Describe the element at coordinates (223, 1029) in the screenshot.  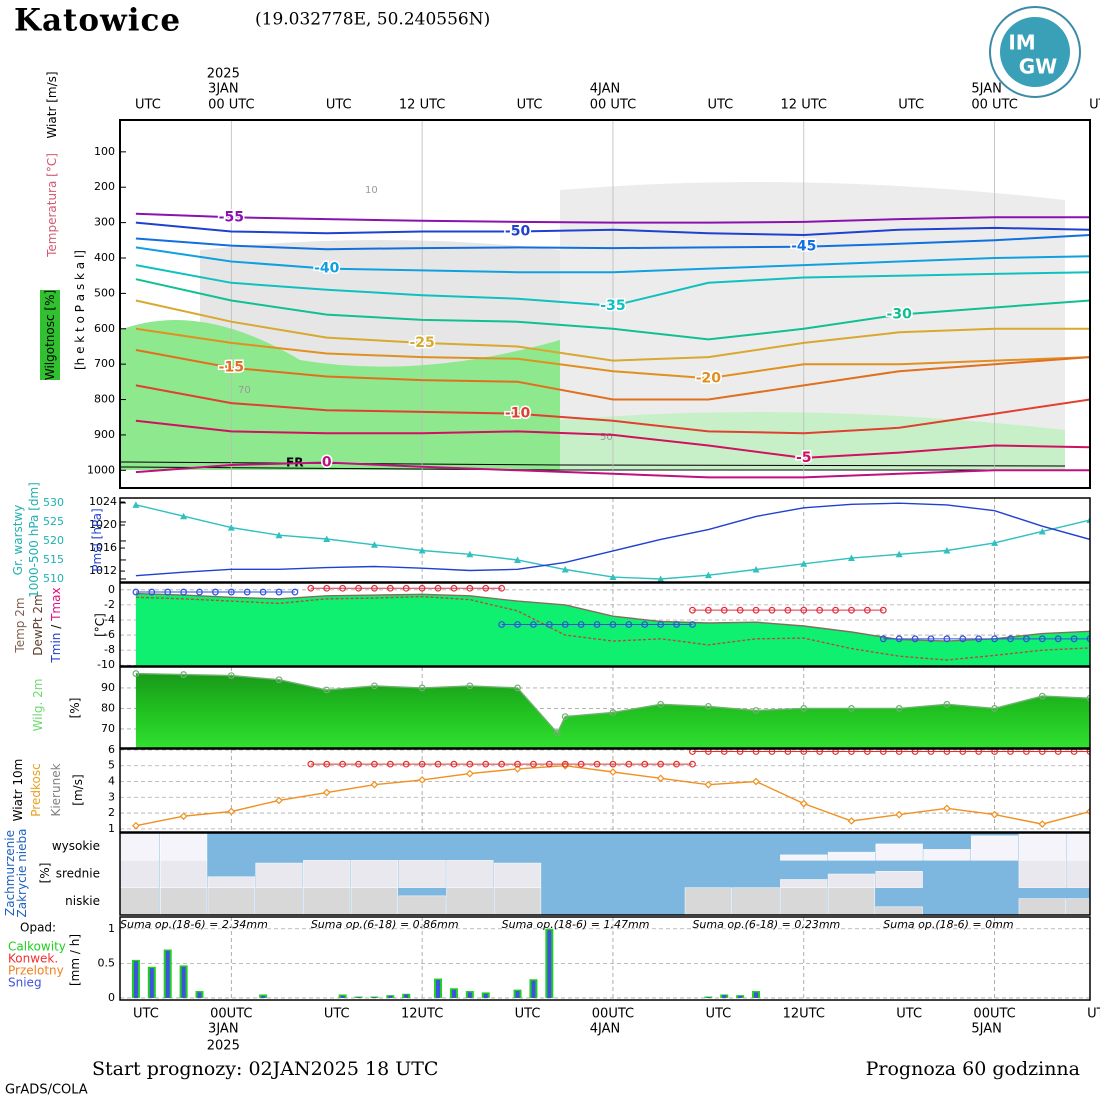
I see `bottom-date-label: 3JAN` at that location.